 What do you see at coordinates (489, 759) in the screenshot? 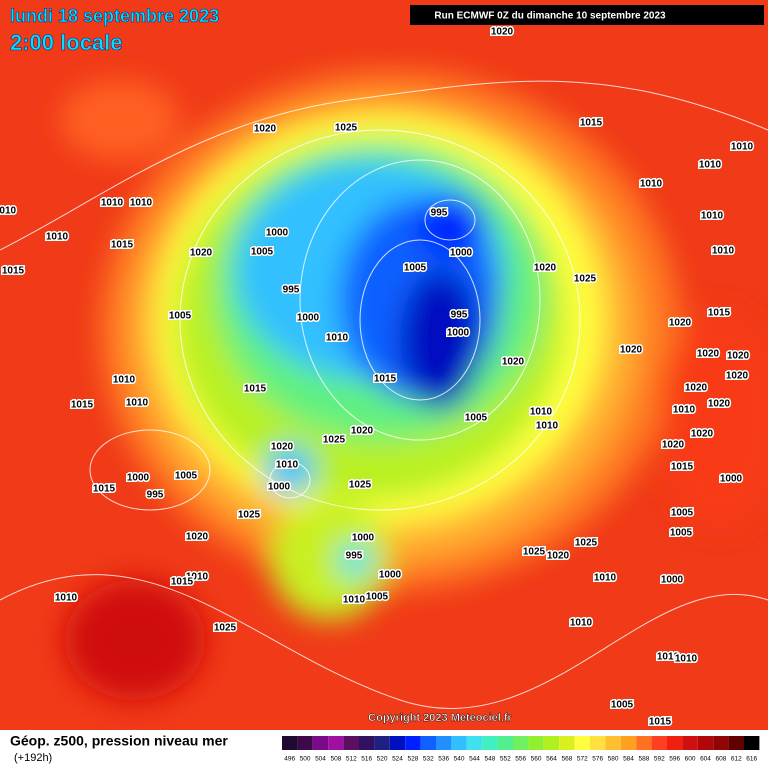
I see `legend-label: 548` at bounding box center [489, 759].